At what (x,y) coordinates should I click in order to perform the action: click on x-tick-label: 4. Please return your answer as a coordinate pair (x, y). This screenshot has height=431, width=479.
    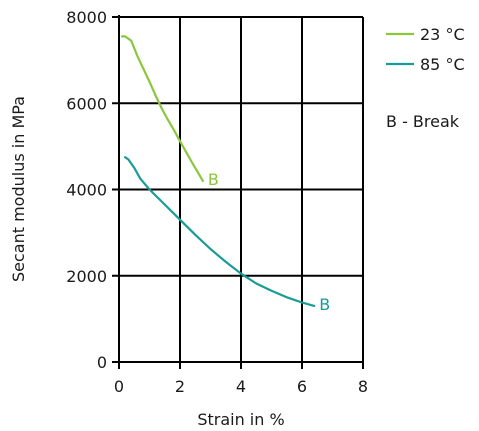
    Looking at the image, I should click on (241, 386).